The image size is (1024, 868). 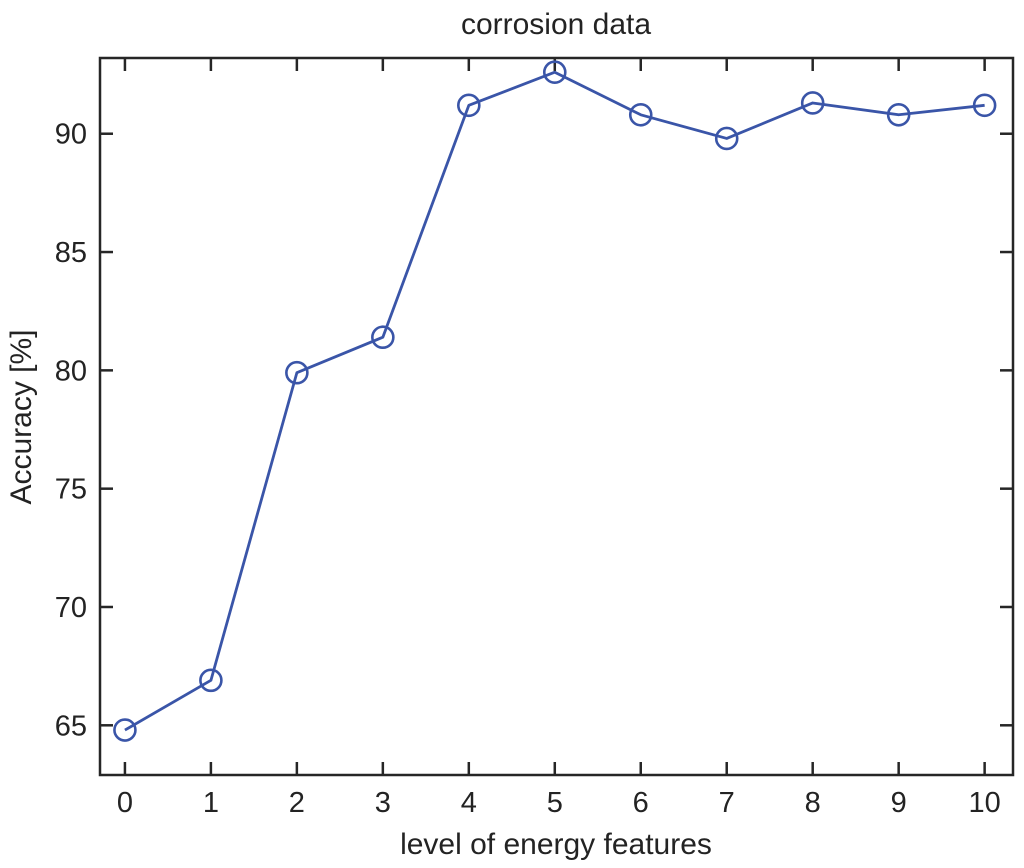 I want to click on y-tick-label: 75, so click(x=71, y=490).